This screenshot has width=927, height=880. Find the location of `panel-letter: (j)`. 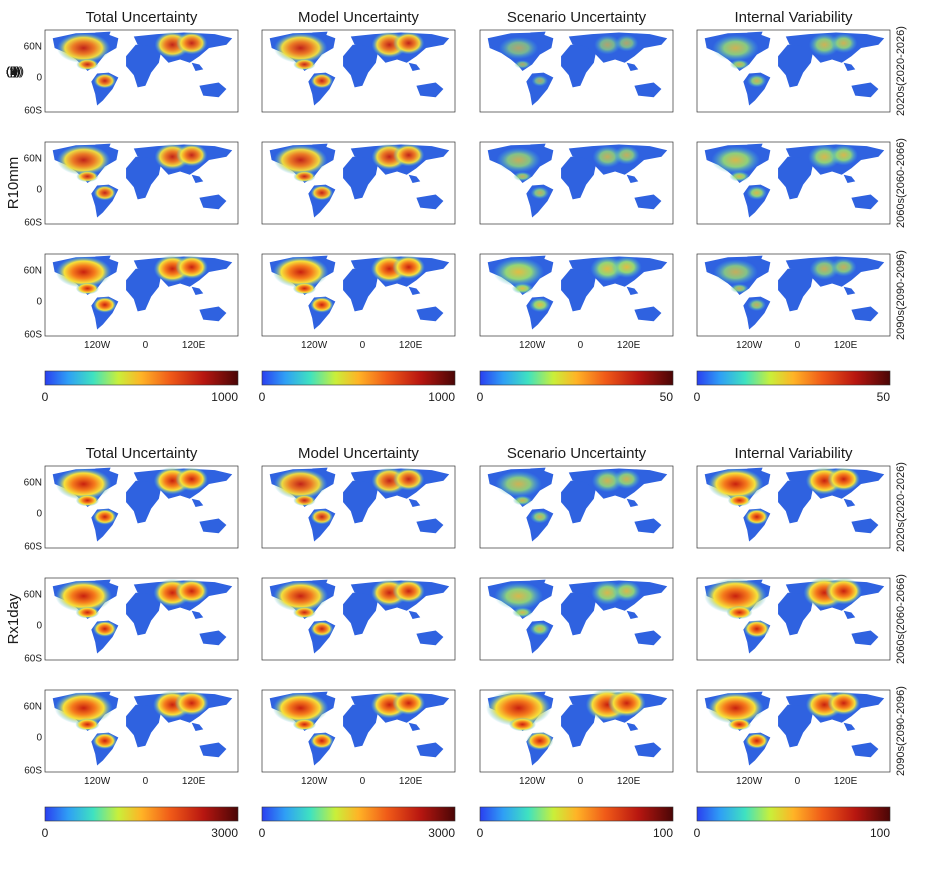

panel-letter: (j) is located at coordinates (11, 71).